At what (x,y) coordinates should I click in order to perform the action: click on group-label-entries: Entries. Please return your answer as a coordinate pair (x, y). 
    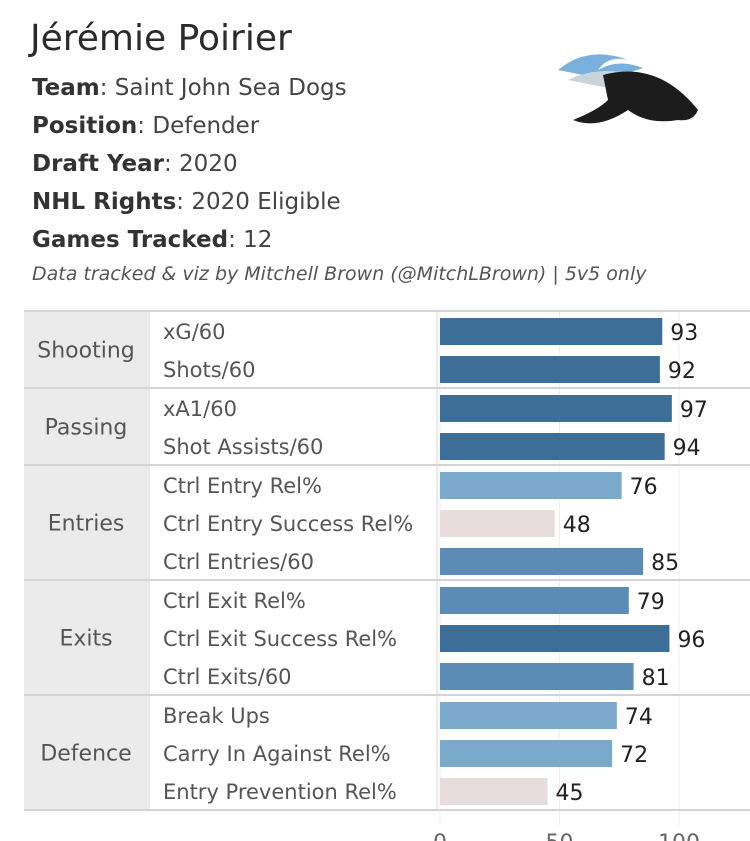
    Looking at the image, I should click on (86, 524).